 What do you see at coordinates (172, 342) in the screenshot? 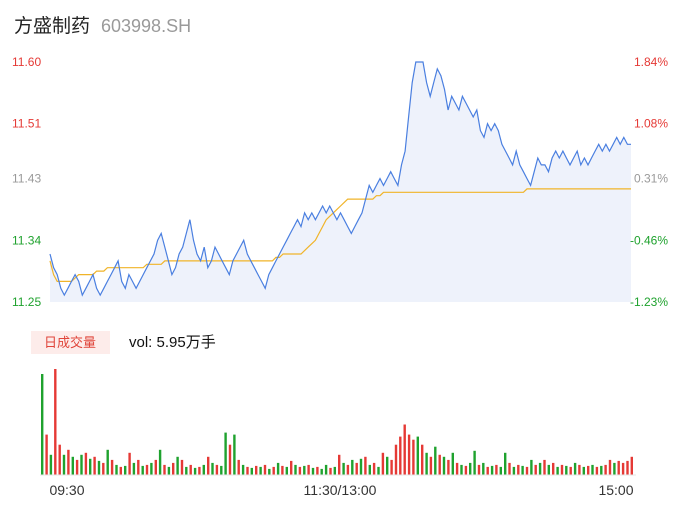
I see `volume-total: vol: 5.95万手` at bounding box center [172, 342].